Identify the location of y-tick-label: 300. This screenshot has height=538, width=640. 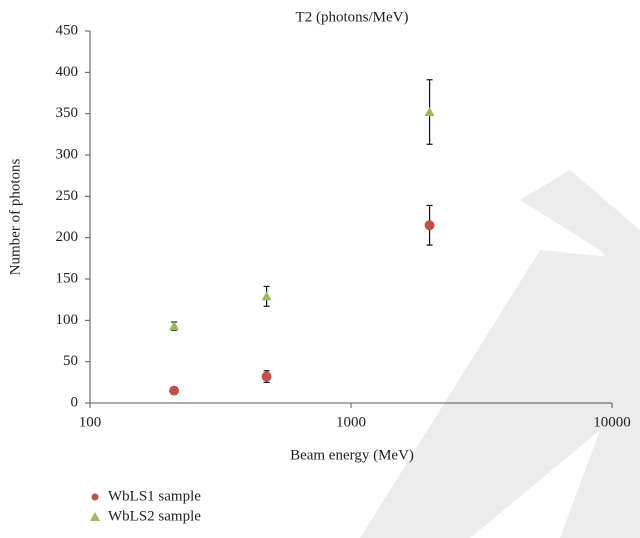
(67, 154).